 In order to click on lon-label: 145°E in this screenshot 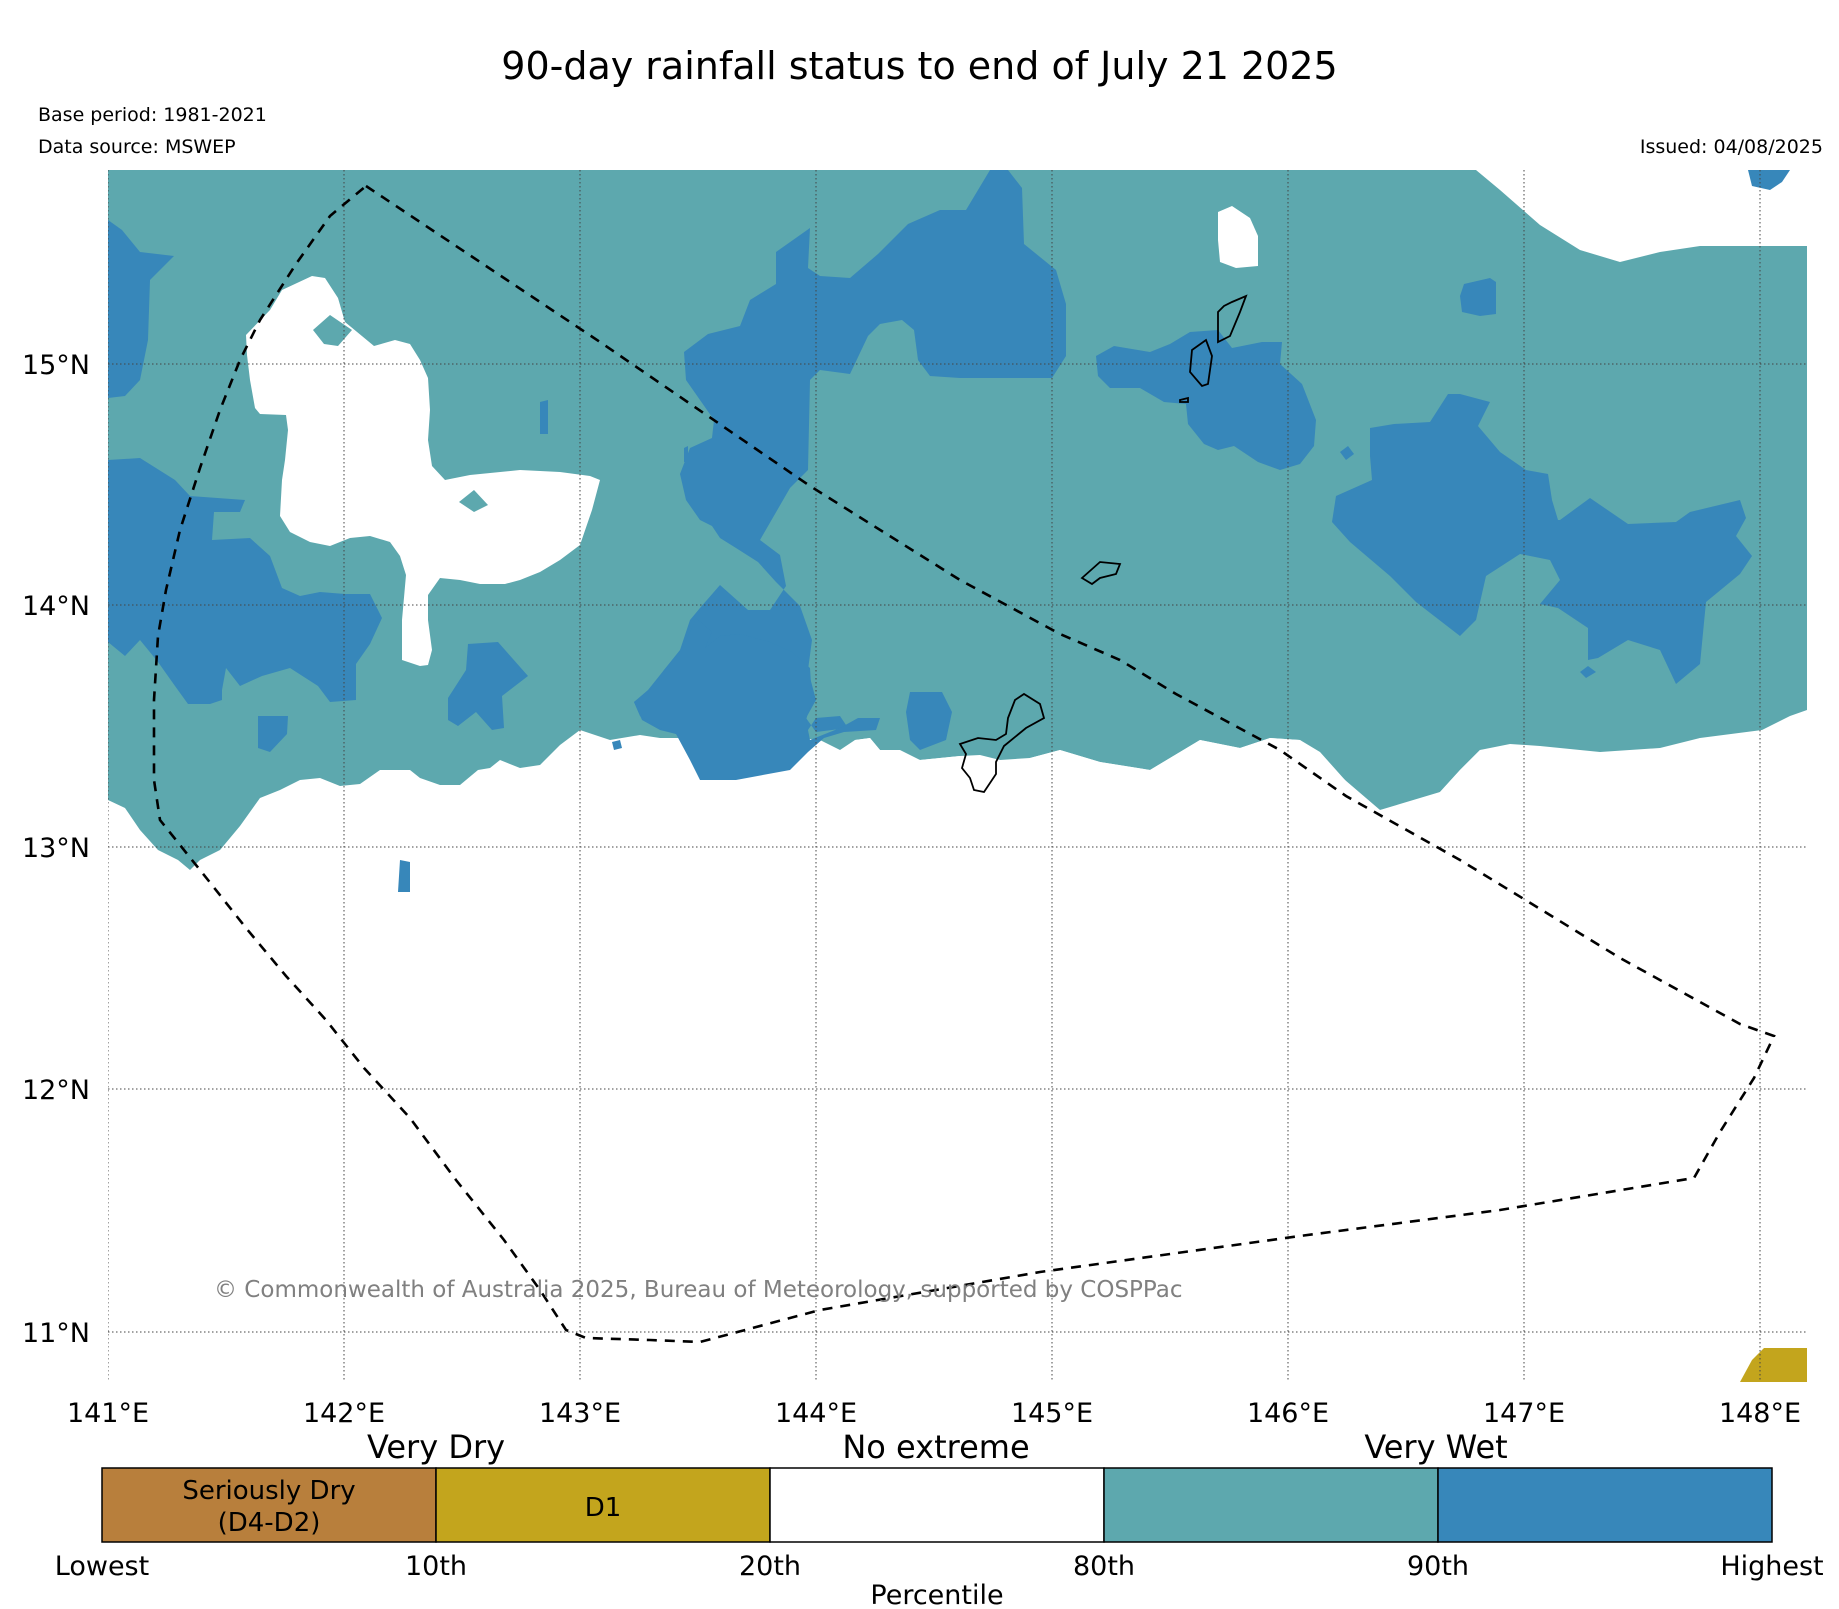, I will do `click(1052, 1413)`.